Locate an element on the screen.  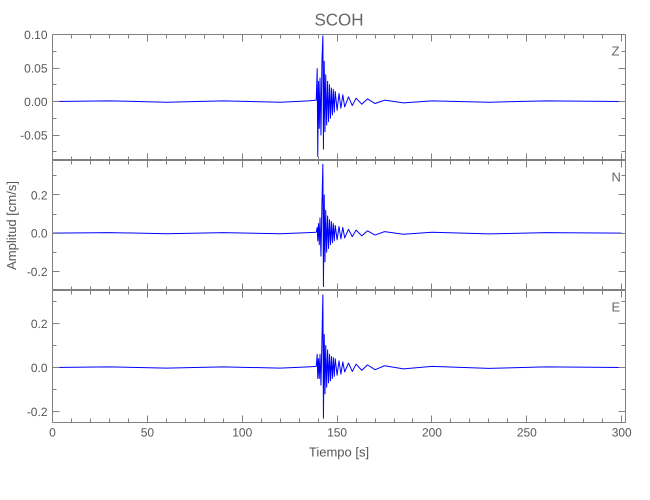
chart-title: SCOH is located at coordinates (339, 20).